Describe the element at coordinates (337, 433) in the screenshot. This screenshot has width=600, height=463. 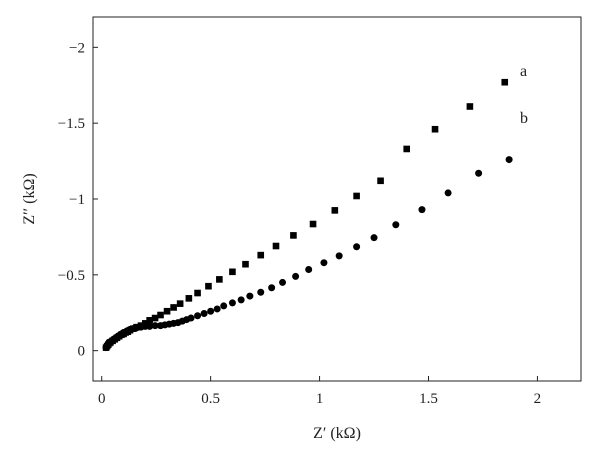
I see `x-axis-label: Z′ (kΩ)` at that location.